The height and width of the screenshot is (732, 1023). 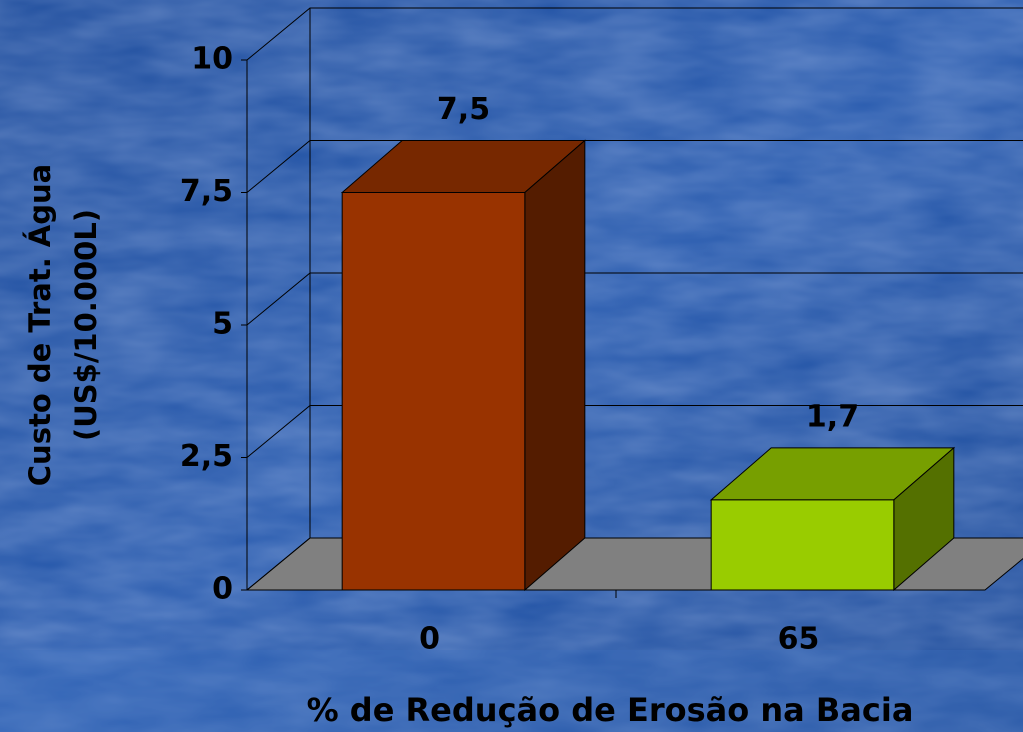 What do you see at coordinates (212, 59) in the screenshot?
I see `y-tick-label: 10` at bounding box center [212, 59].